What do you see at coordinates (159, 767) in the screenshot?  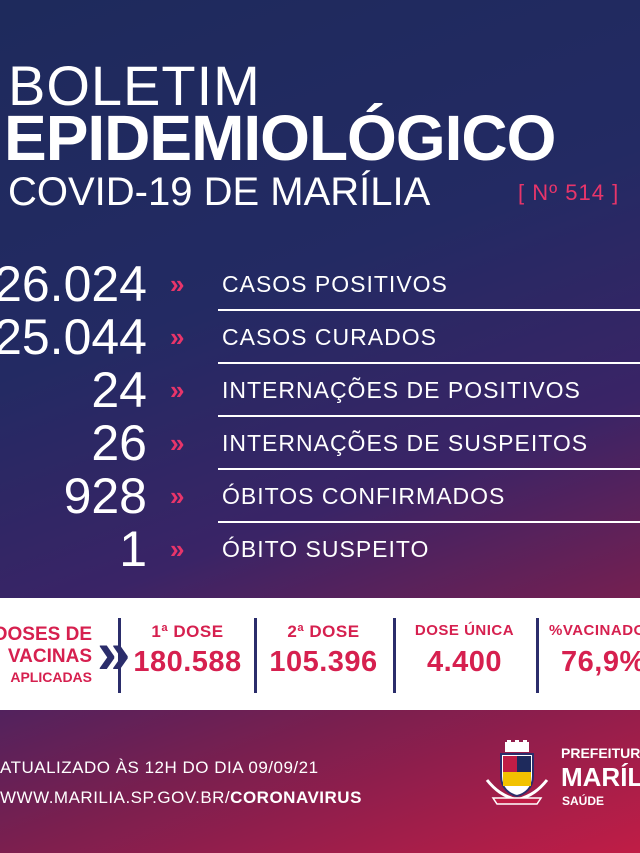 I see `updated-text: ATUALIZADO ÀS 12H DO DIA 09/09/21` at bounding box center [159, 767].